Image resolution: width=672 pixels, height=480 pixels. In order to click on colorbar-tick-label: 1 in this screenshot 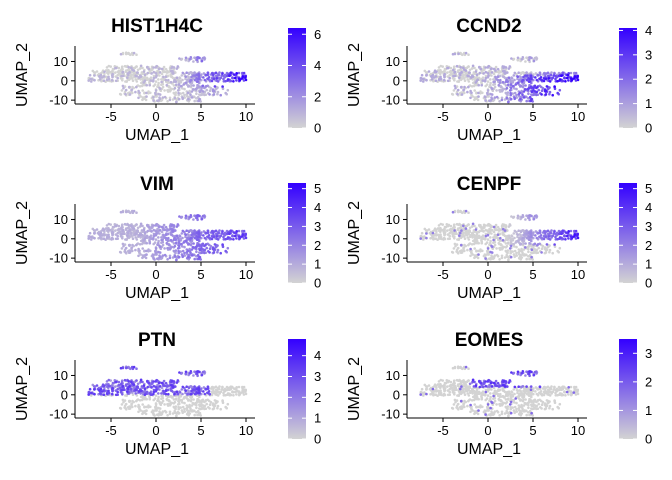, I will do `click(317, 264)`.